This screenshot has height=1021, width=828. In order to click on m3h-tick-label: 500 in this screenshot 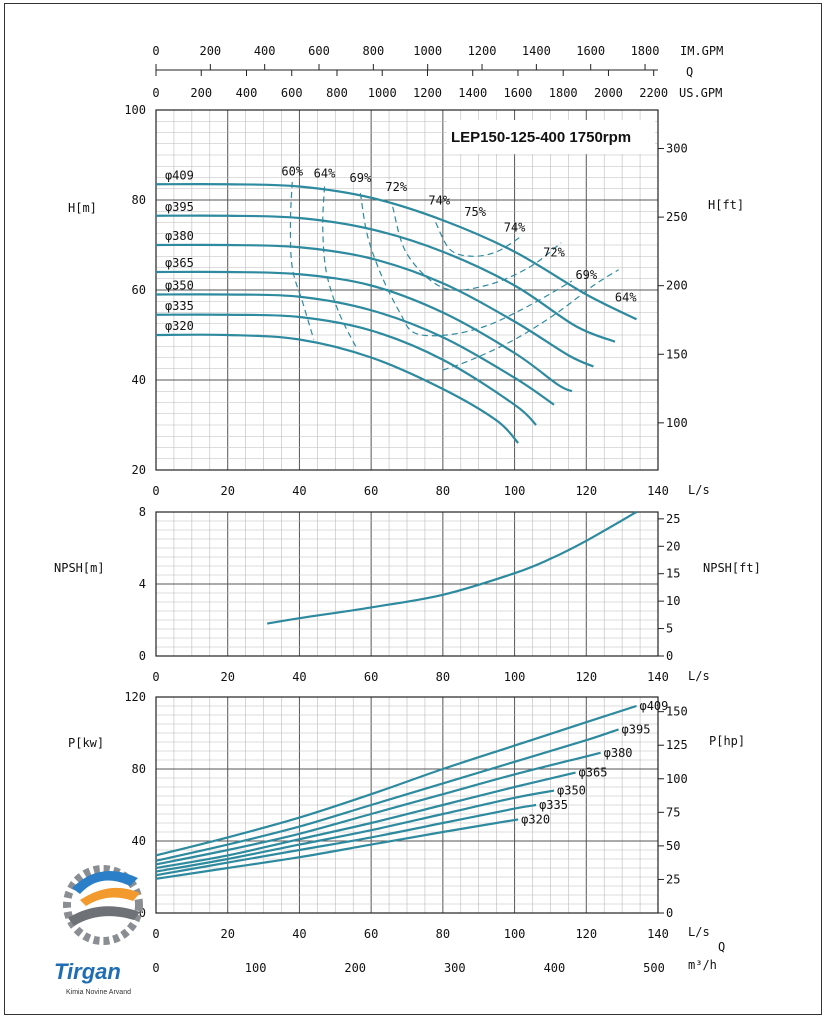, I will do `click(654, 968)`.